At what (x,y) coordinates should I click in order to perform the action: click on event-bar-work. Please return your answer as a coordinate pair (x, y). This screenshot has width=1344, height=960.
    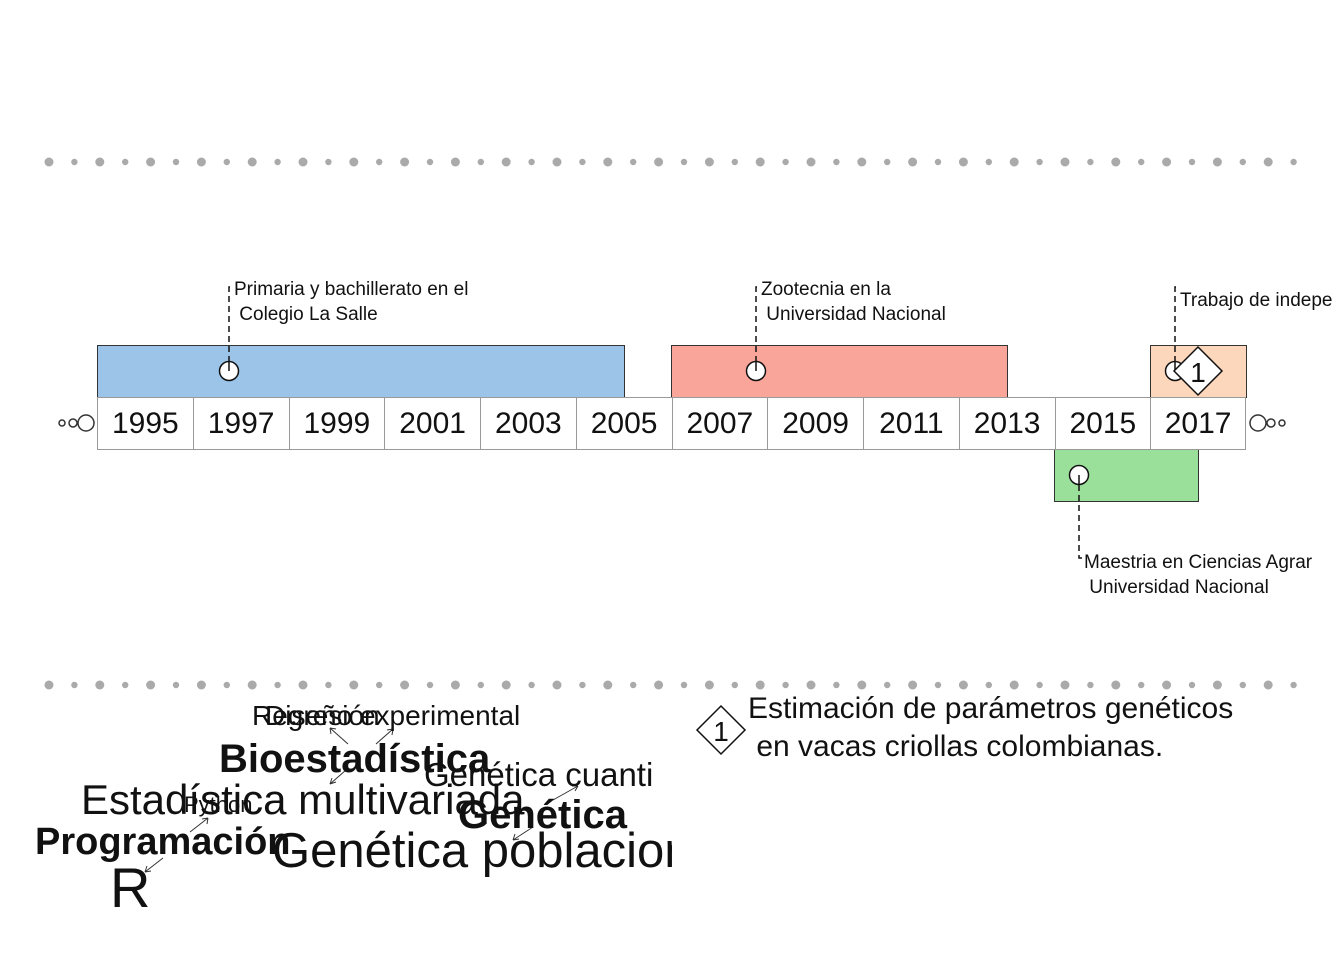
    Looking at the image, I should click on (1198, 371).